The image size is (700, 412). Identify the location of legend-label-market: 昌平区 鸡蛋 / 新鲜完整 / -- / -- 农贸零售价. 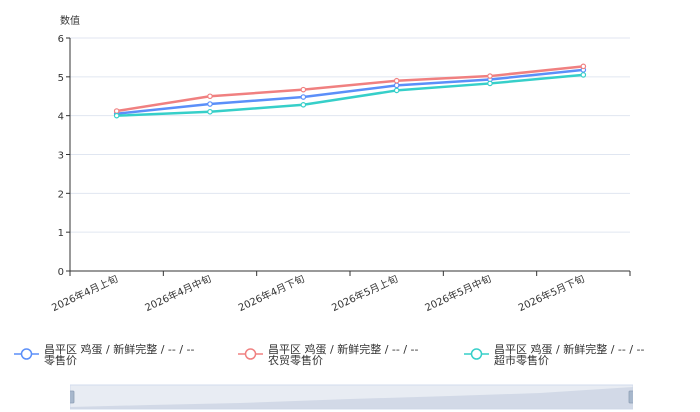
(343, 355).